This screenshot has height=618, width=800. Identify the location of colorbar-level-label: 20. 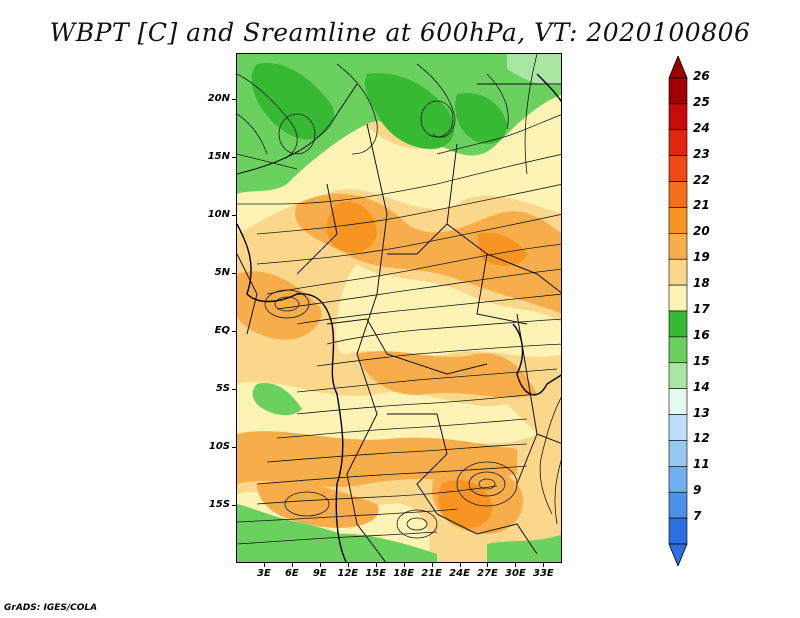
(701, 231).